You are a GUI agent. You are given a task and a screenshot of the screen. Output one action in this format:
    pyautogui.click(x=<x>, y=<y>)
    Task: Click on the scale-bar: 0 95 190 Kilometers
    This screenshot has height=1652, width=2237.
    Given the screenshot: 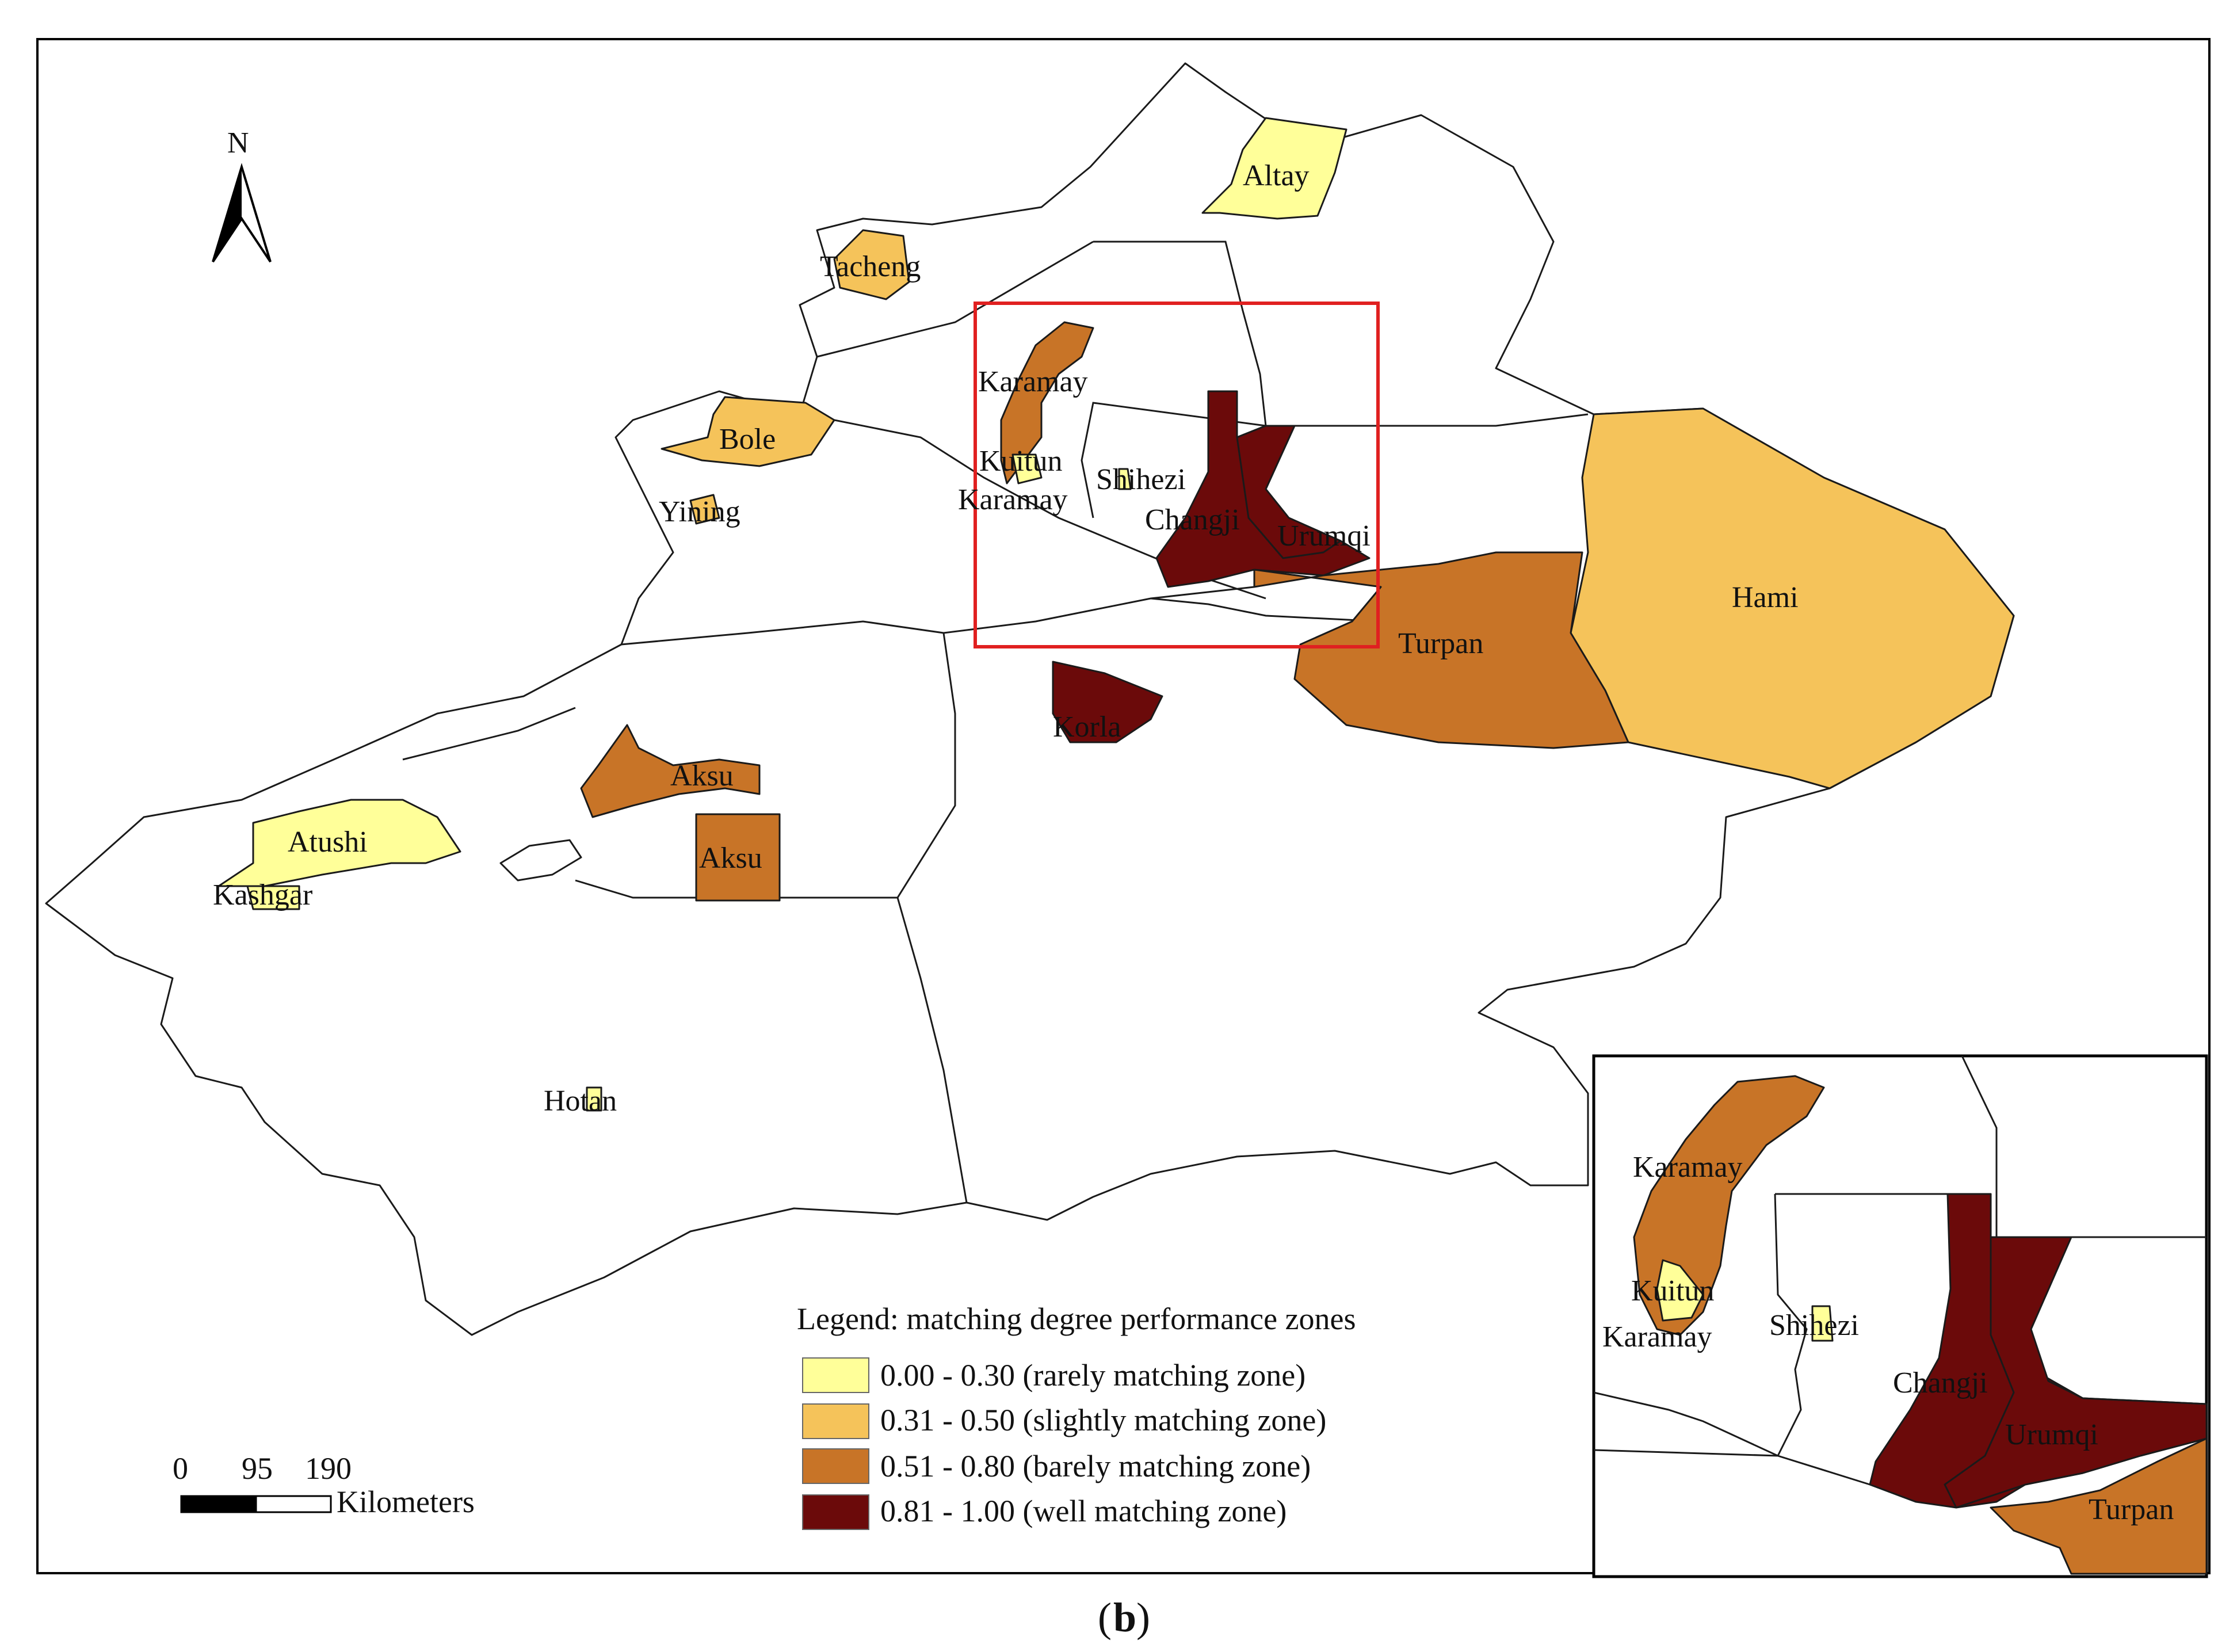 What is the action you would take?
    pyautogui.click(x=324, y=1485)
    